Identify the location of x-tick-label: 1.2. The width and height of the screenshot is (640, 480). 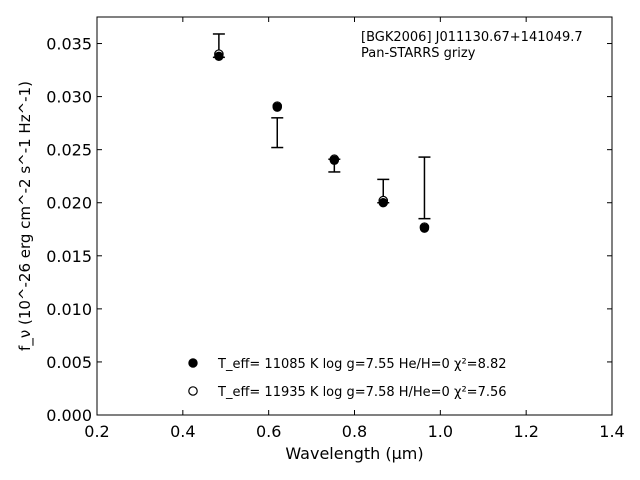
(525, 431).